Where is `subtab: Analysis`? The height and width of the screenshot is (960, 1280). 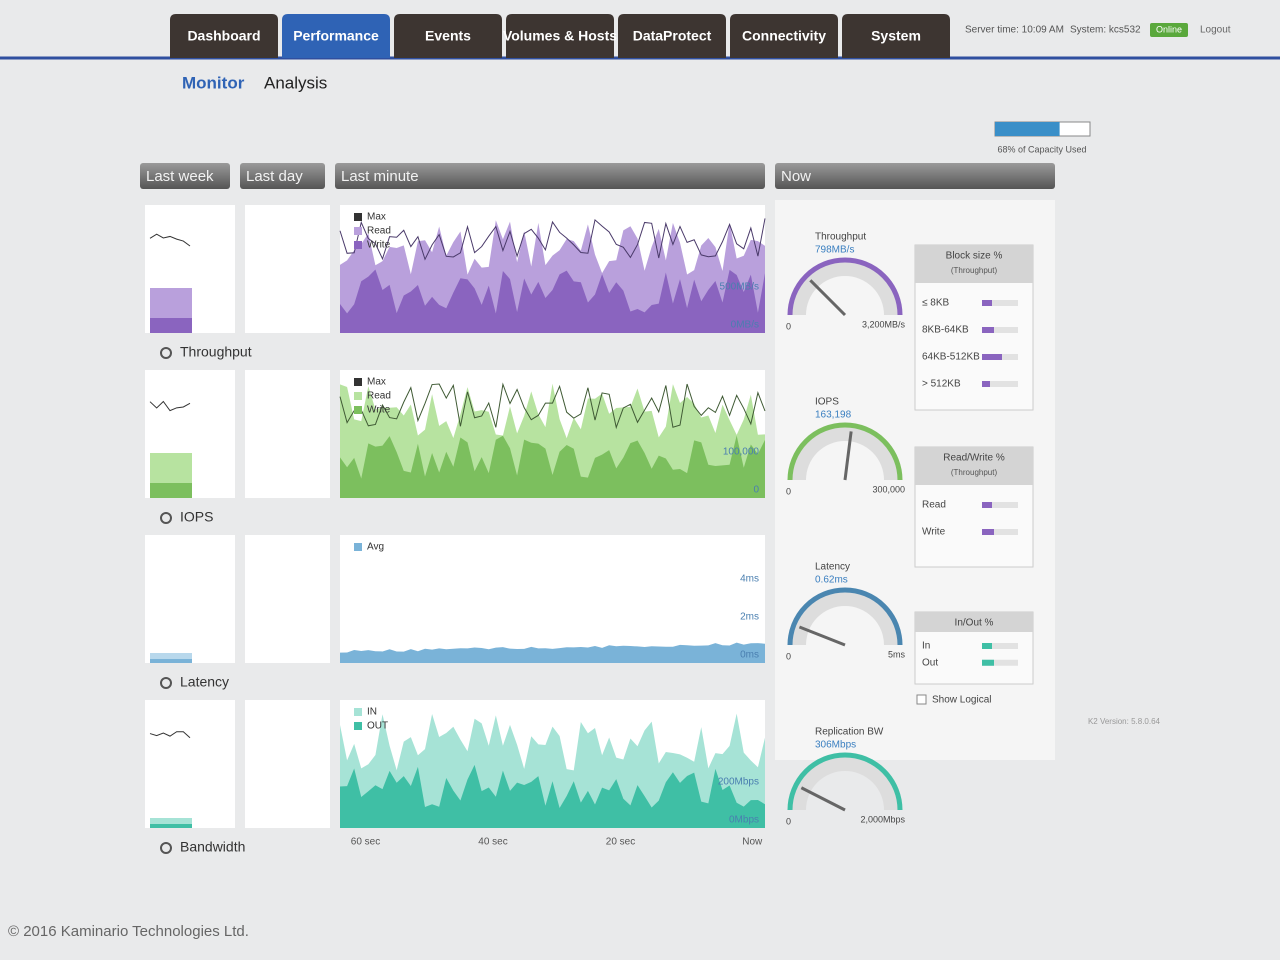 subtab: Analysis is located at coordinates (295, 82).